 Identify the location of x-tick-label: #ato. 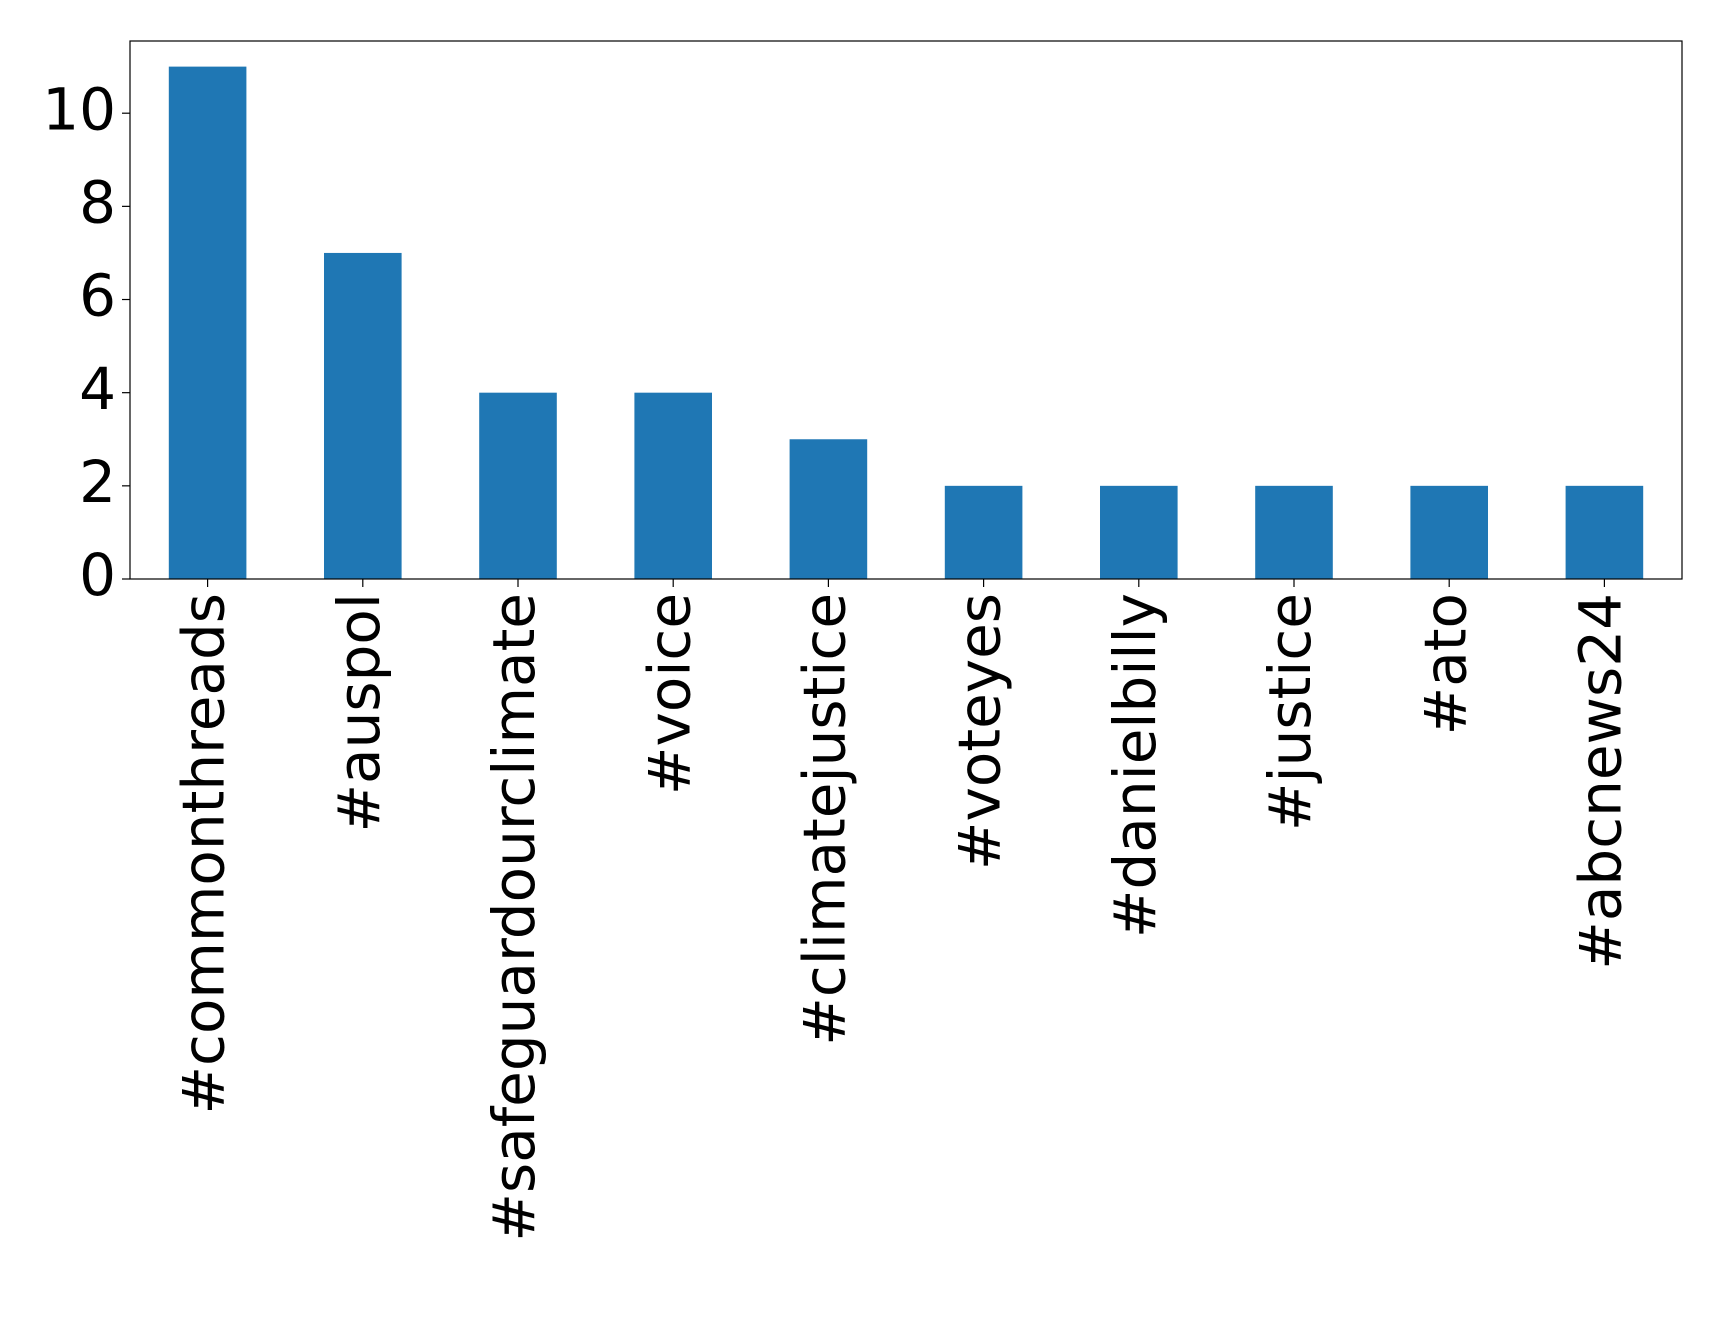
(1445, 664).